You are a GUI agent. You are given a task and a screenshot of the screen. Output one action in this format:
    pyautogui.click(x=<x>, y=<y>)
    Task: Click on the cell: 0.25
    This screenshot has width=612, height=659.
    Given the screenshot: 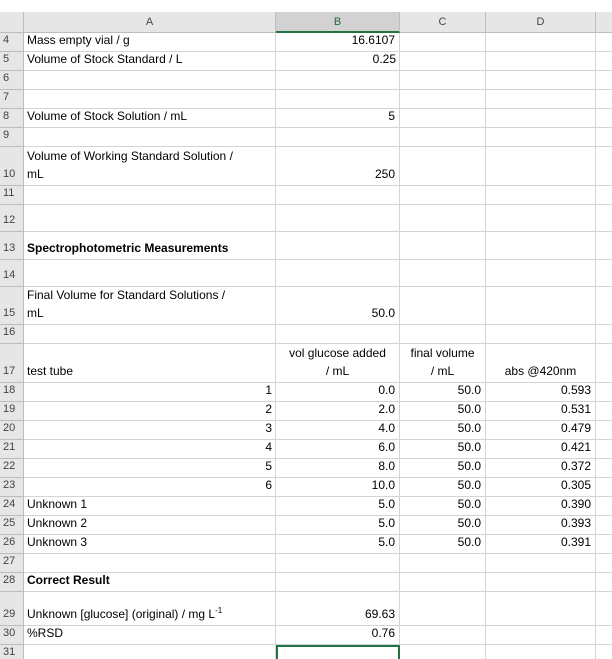 What is the action you would take?
    pyautogui.click(x=338, y=61)
    